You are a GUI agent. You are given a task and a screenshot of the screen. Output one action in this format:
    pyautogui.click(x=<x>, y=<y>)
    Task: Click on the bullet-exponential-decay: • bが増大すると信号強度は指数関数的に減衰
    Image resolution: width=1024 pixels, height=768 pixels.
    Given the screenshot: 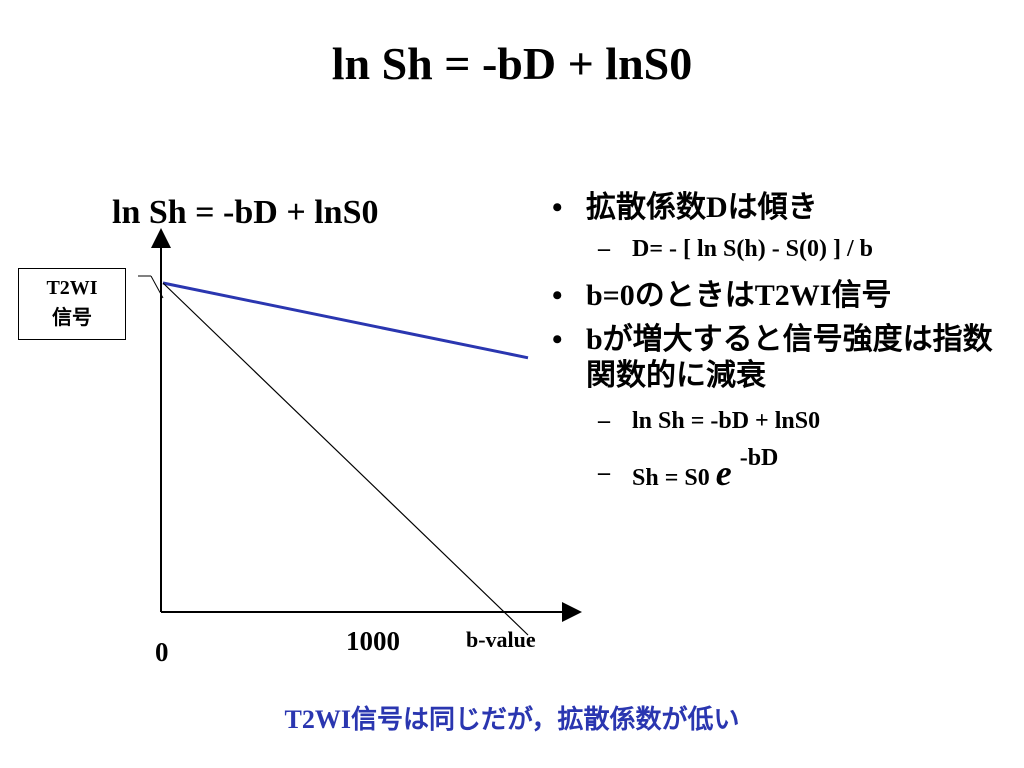 What is the action you would take?
    pyautogui.click(x=777, y=358)
    